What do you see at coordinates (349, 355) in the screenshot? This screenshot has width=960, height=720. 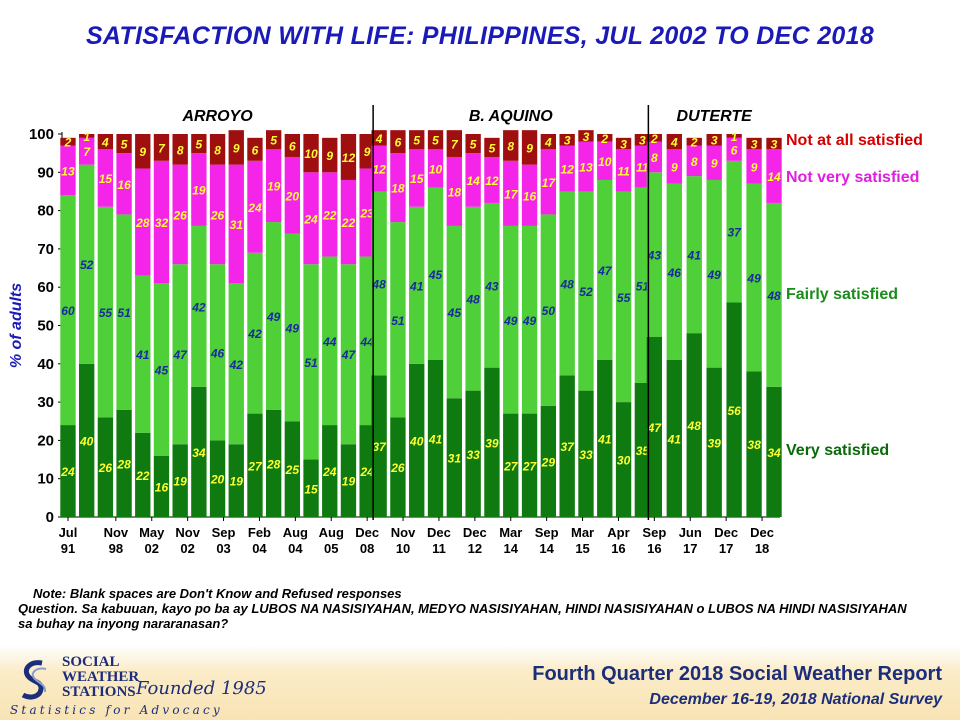 I see `data-label: 47` at bounding box center [349, 355].